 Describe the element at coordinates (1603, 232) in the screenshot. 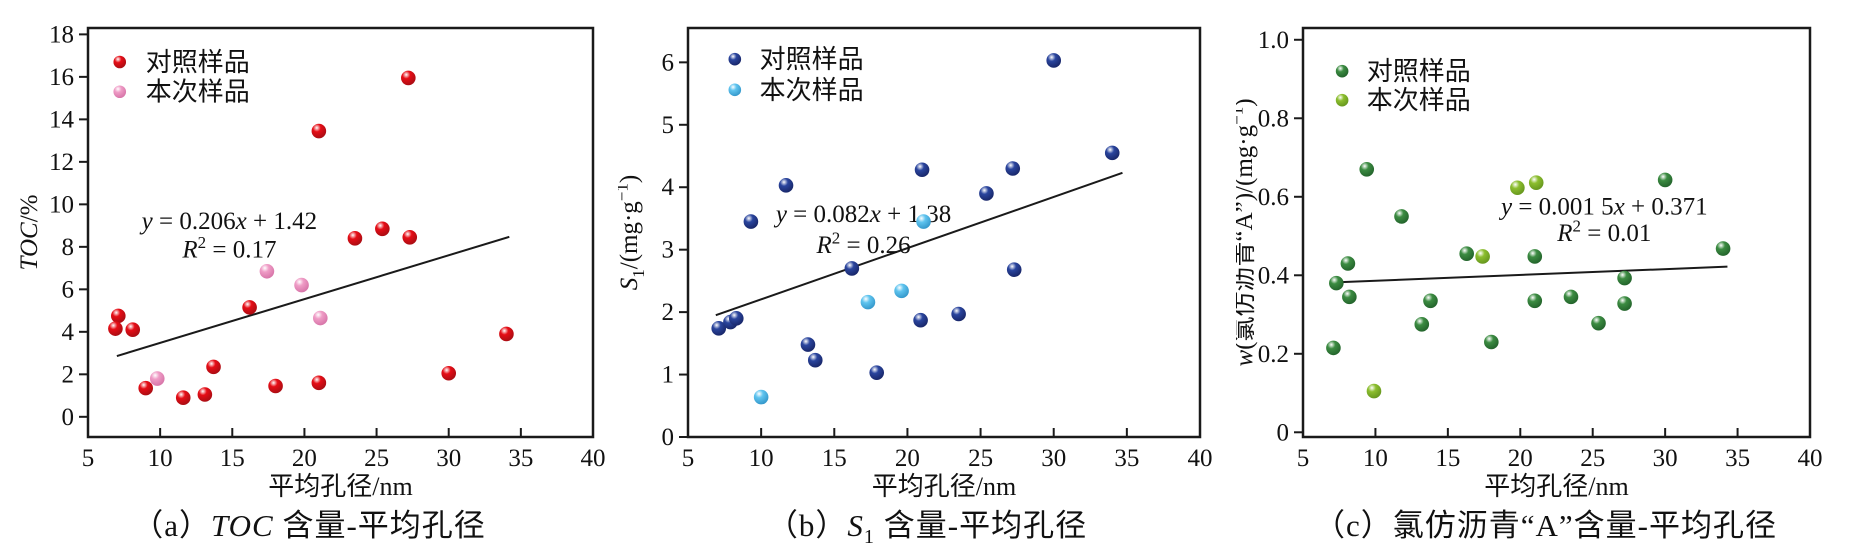

I see `r-squared-value: R2 = 0.01` at that location.